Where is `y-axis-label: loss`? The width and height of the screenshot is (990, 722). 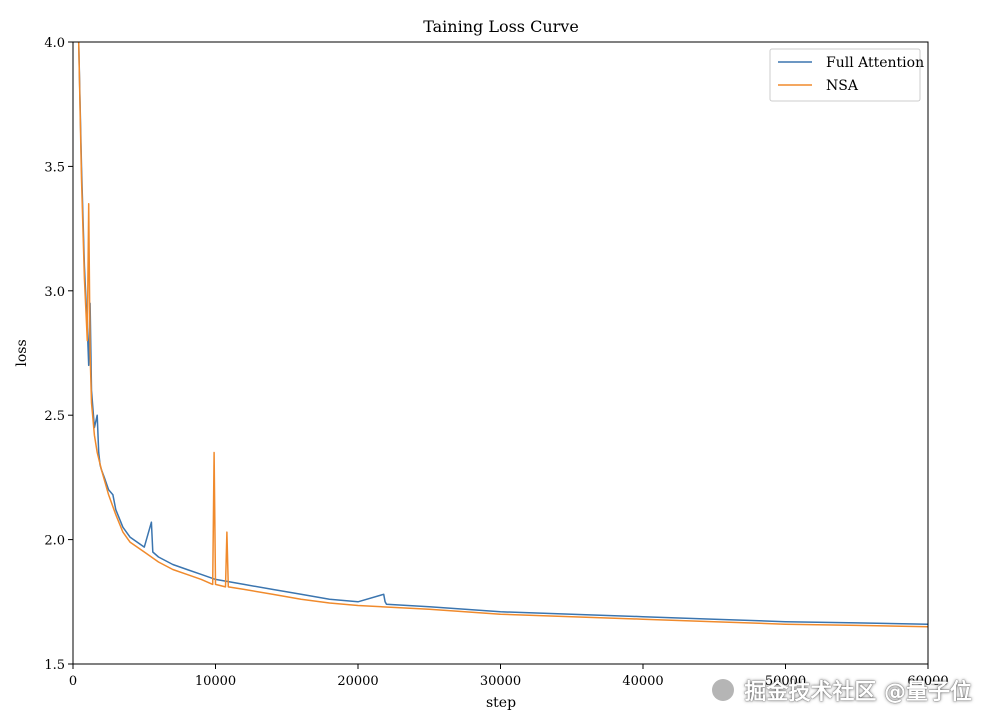
y-axis-label: loss is located at coordinates (22, 352).